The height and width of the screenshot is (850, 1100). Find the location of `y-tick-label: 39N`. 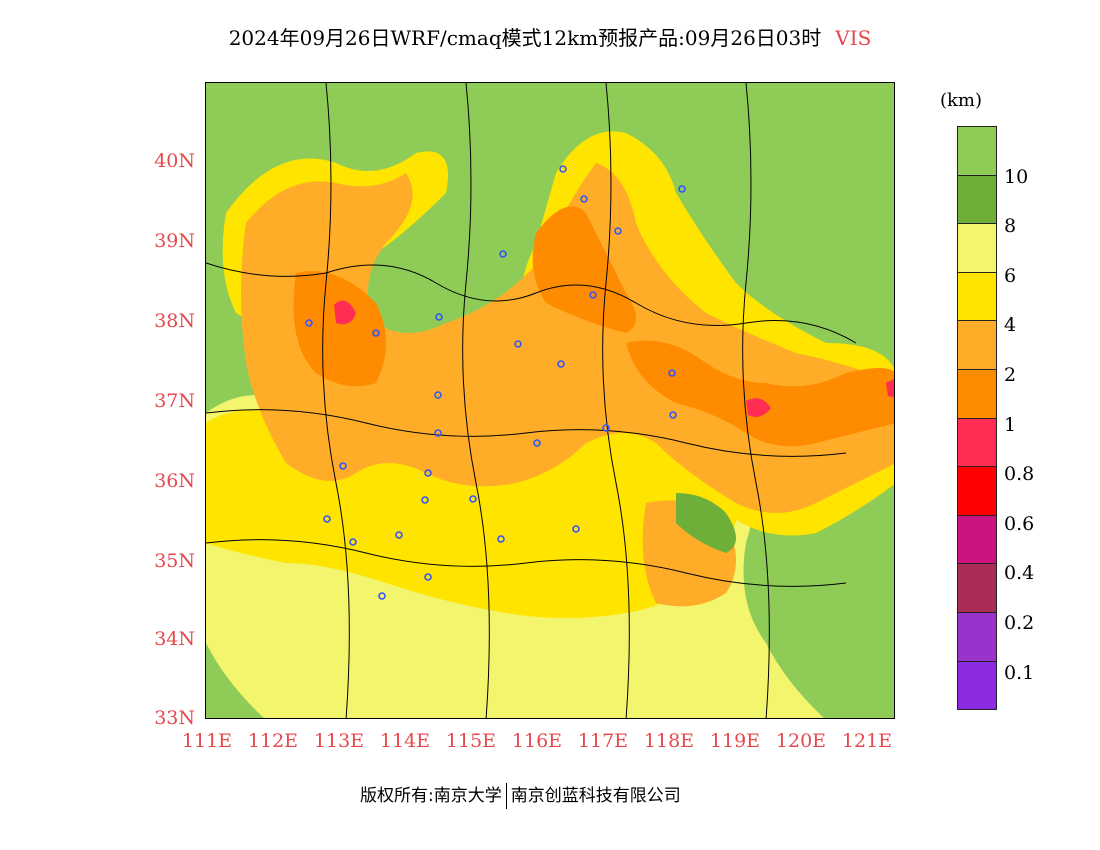

y-tick-label: 39N is located at coordinates (174, 241).